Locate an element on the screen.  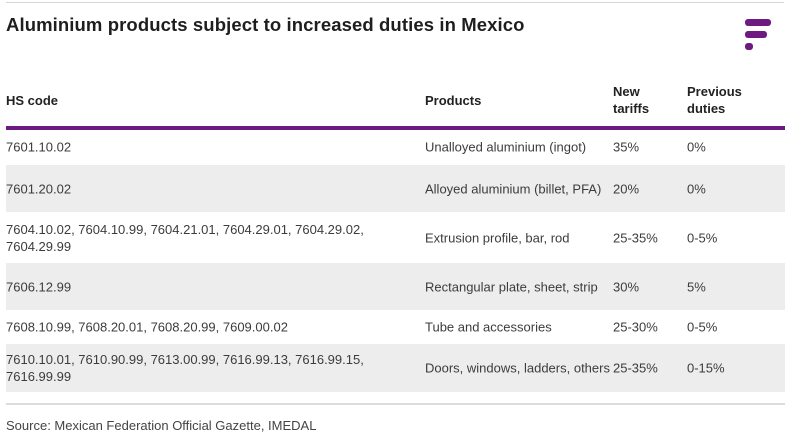
cell-new-tariffs: 35% is located at coordinates (626, 147).